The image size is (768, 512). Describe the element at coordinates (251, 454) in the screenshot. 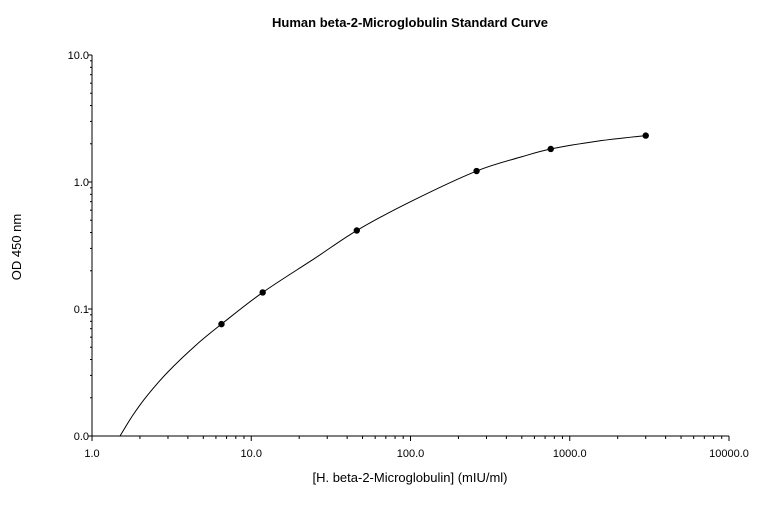

I see `x-tick-label: 10.0` at that location.